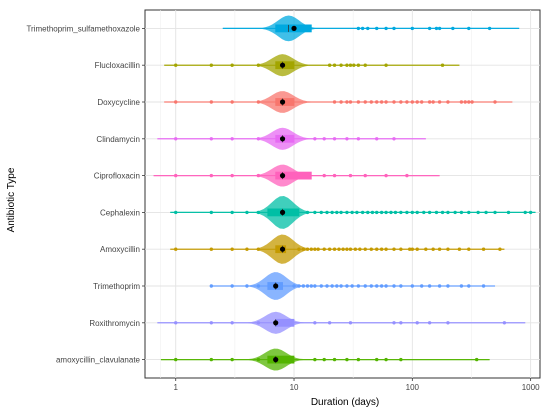  Describe the element at coordinates (117, 176) in the screenshot. I see `y-tick-label: Ciprofloxacin` at that location.